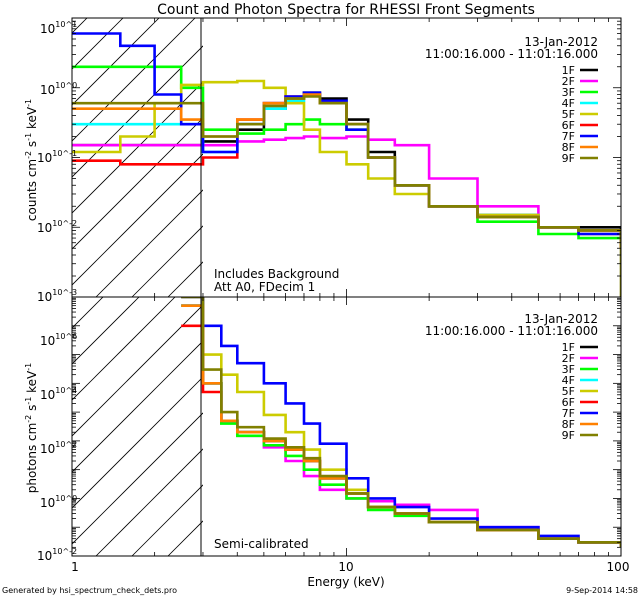 This screenshot has height=600, width=640. Describe the element at coordinates (618, 567) in the screenshot. I see `xtick-100: 100` at that location.